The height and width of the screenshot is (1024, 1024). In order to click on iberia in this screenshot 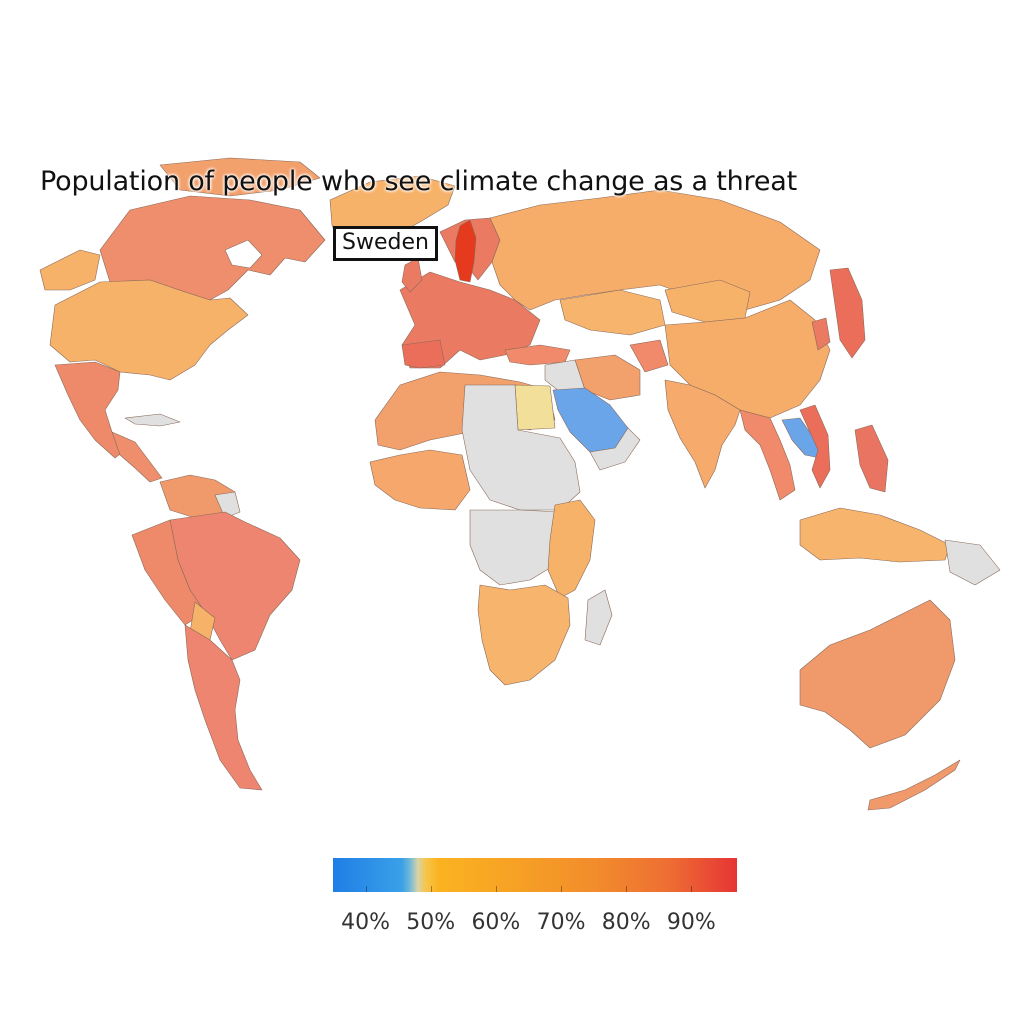, I will do `click(423, 354)`.